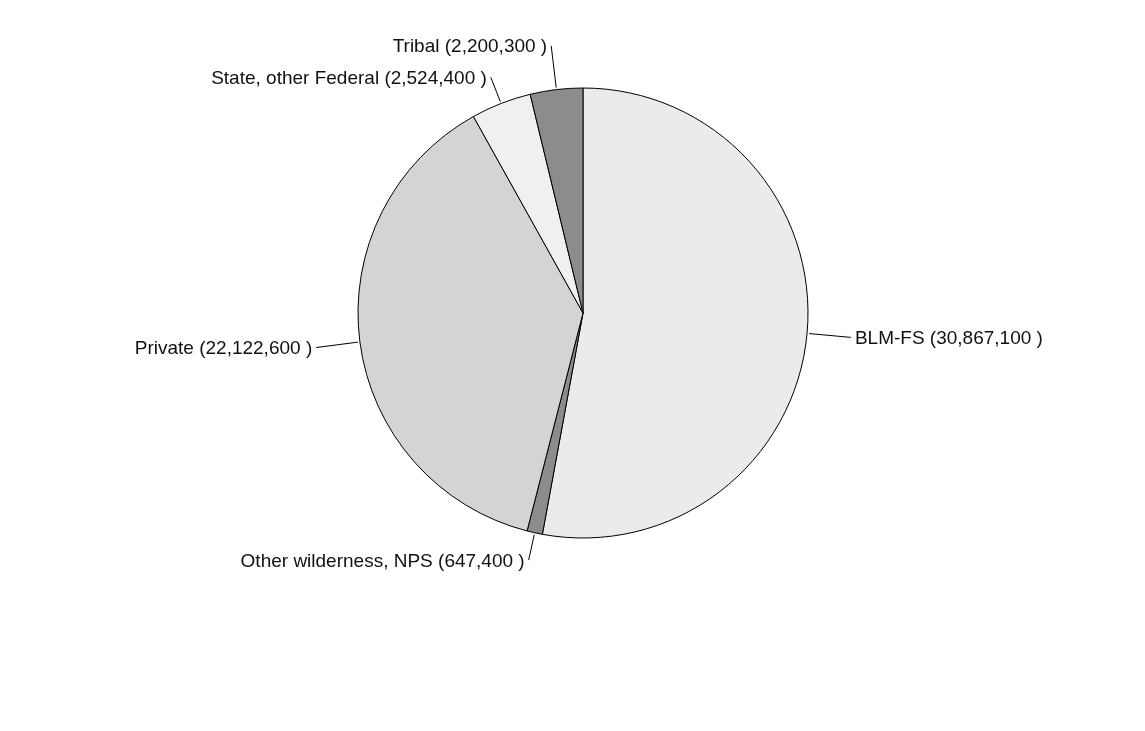  Describe the element at coordinates (470, 46) in the screenshot. I see `slice-label: Tribal (2,200,300 )` at that location.